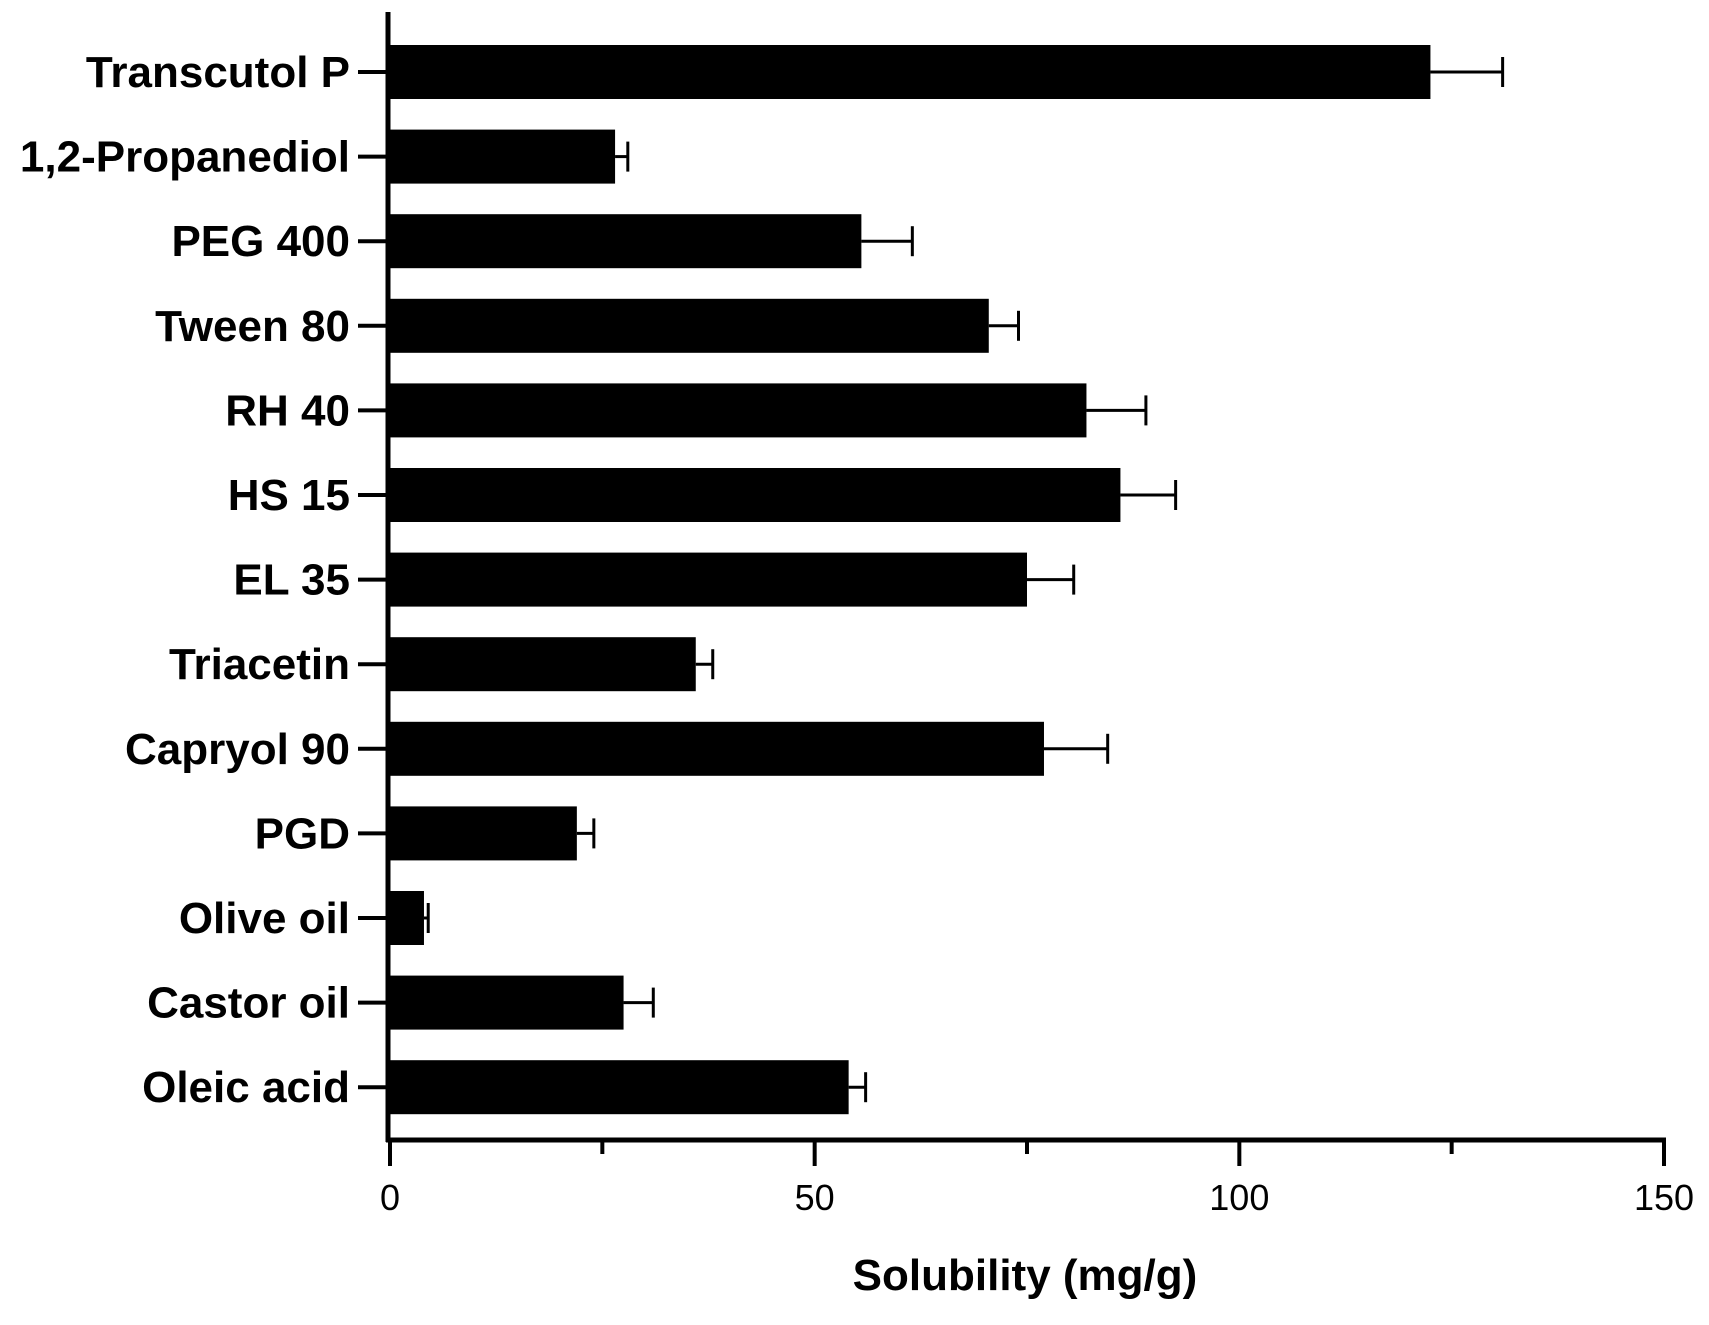 The width and height of the screenshot is (1709, 1325). Describe the element at coordinates (289, 495) in the screenshot. I see `category-label: HS 15` at that location.